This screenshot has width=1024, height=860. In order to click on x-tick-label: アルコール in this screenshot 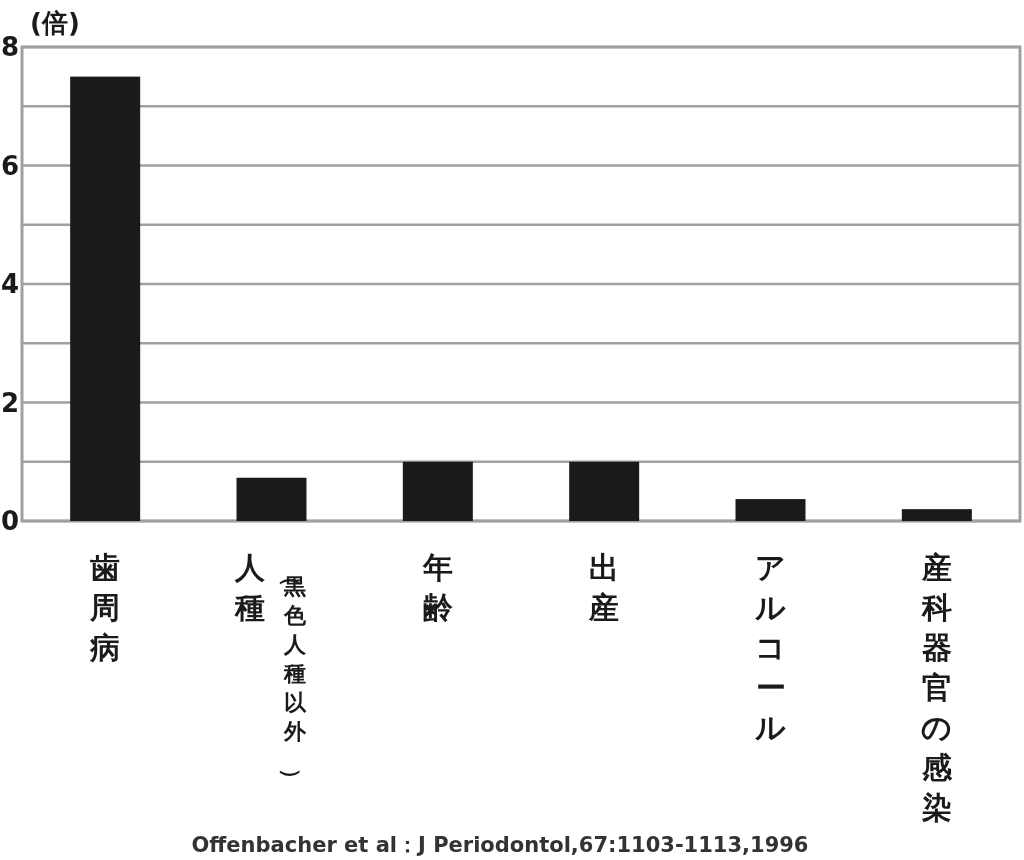, I will do `click(770, 647)`.